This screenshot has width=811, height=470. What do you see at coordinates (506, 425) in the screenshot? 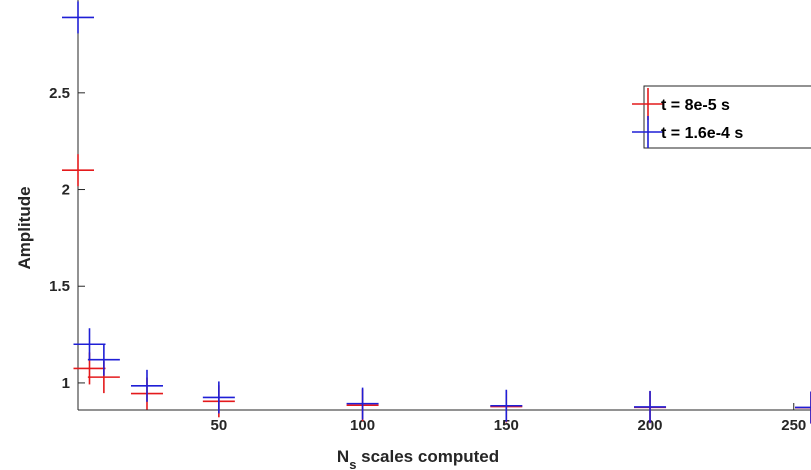
I see `x-tick-label: 150` at bounding box center [506, 425].